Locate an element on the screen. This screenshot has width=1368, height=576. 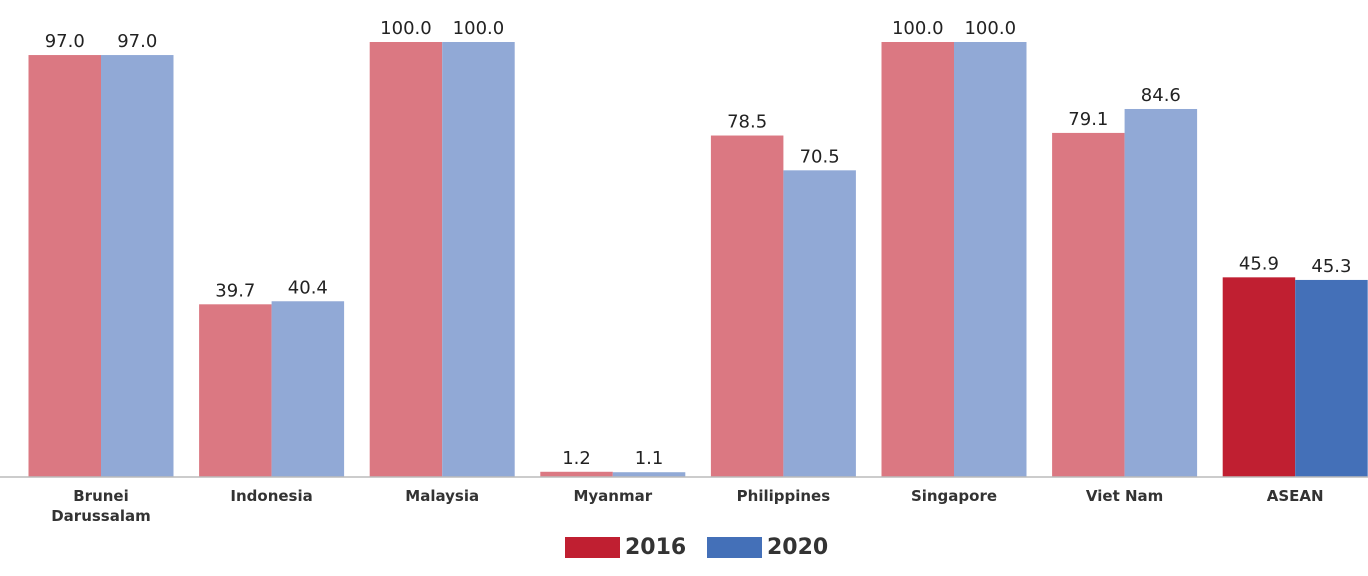
x-tick-label: Brunei Darussalam is located at coordinates (101, 506).